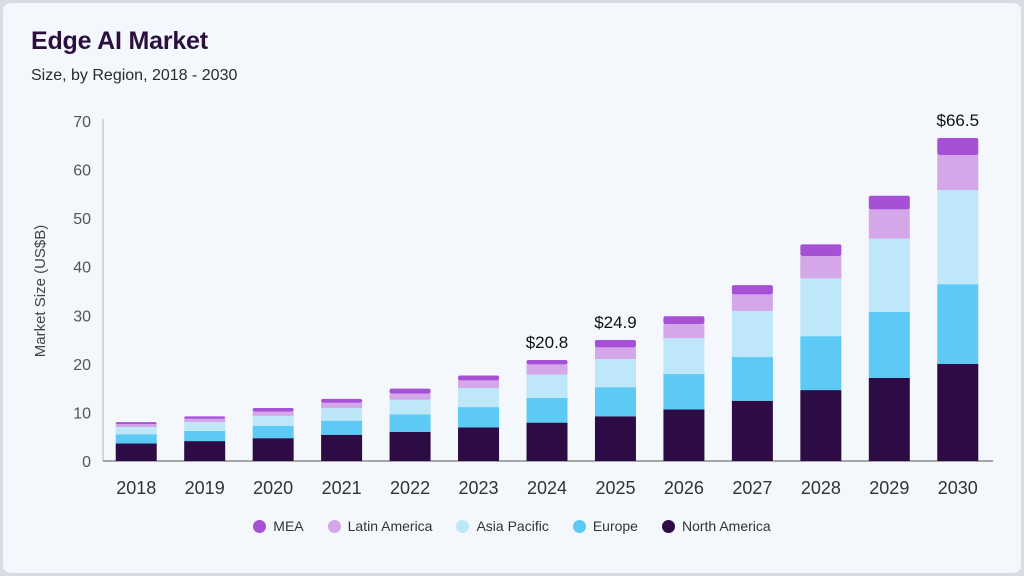  I want to click on total-data-label: $20.8, so click(547, 342).